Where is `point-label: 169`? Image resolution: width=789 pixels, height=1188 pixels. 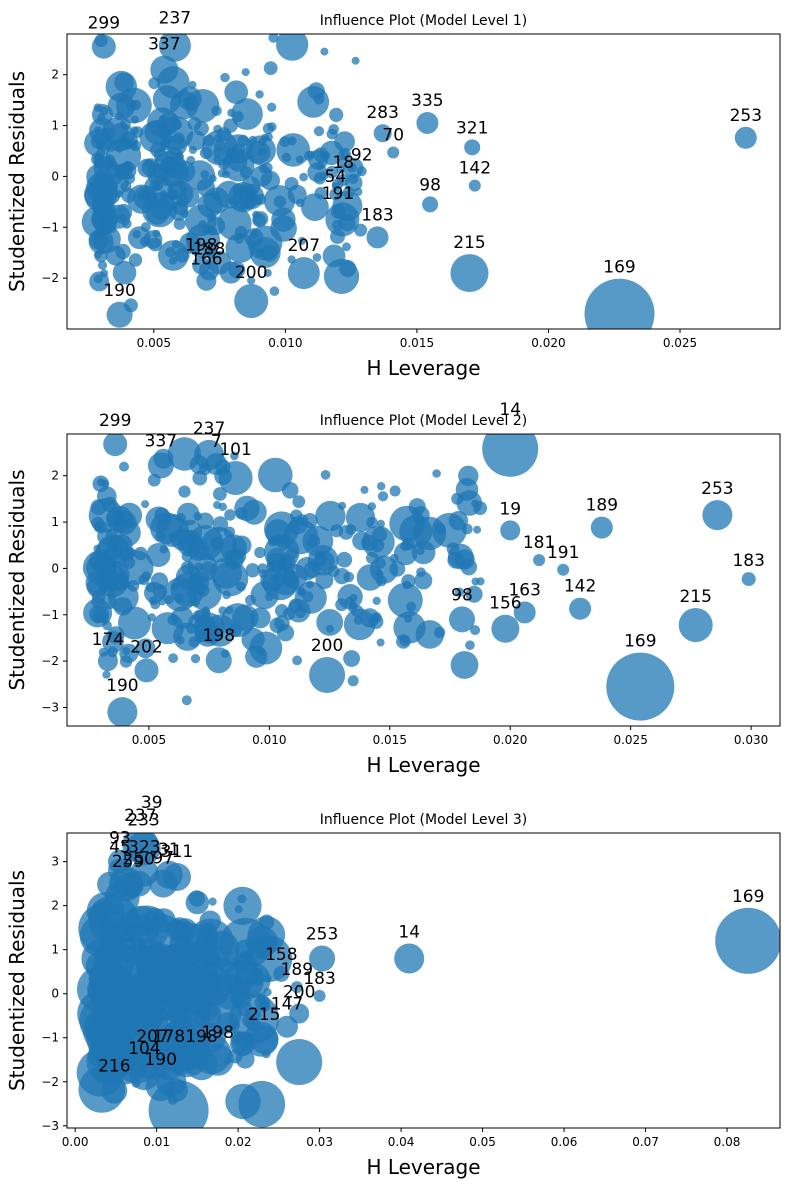 point-label: 169 is located at coordinates (640, 642).